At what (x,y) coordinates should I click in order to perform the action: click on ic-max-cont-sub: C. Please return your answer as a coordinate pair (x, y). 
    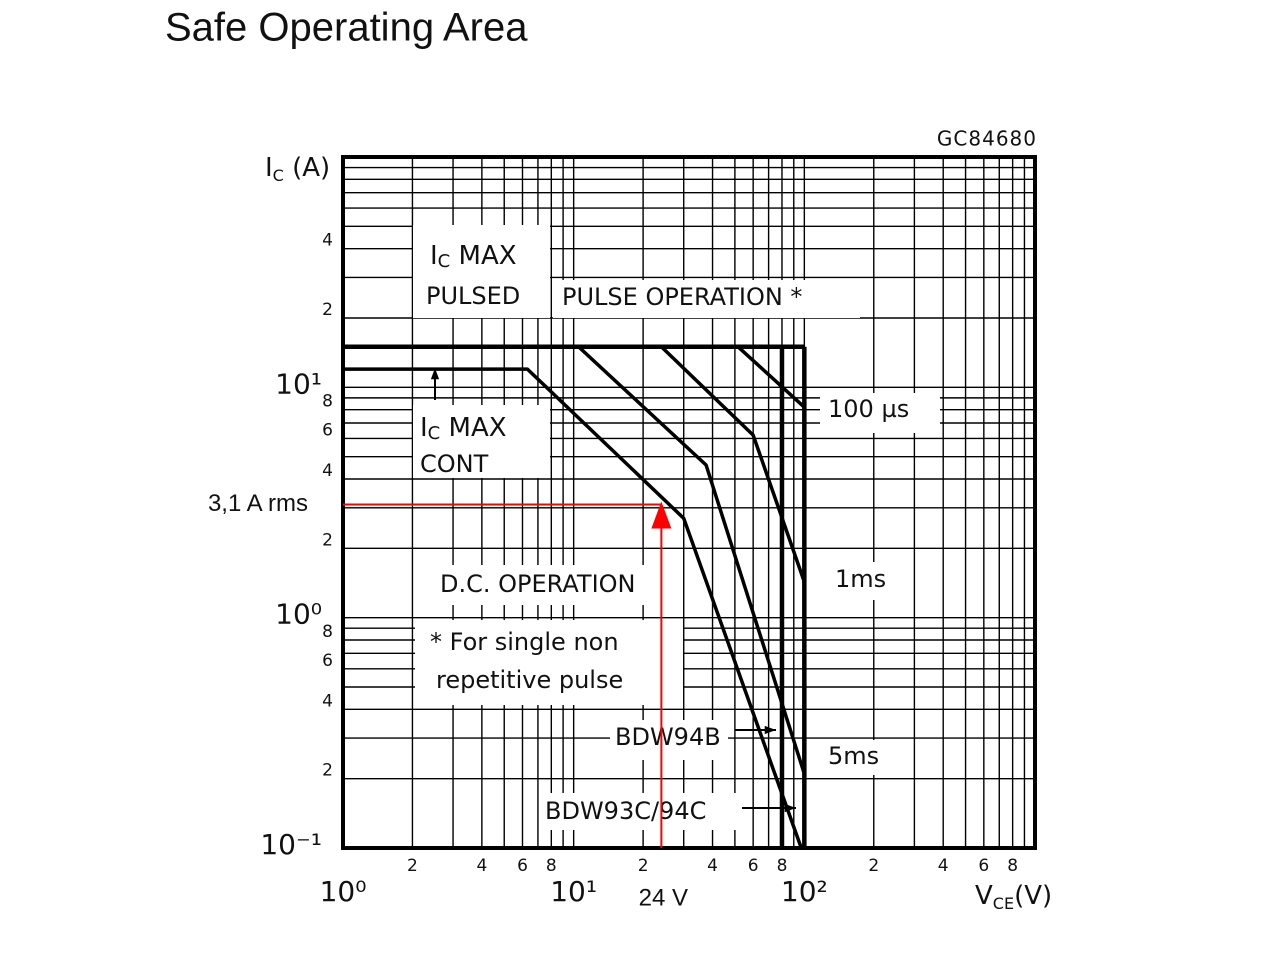
    Looking at the image, I should click on (434, 433).